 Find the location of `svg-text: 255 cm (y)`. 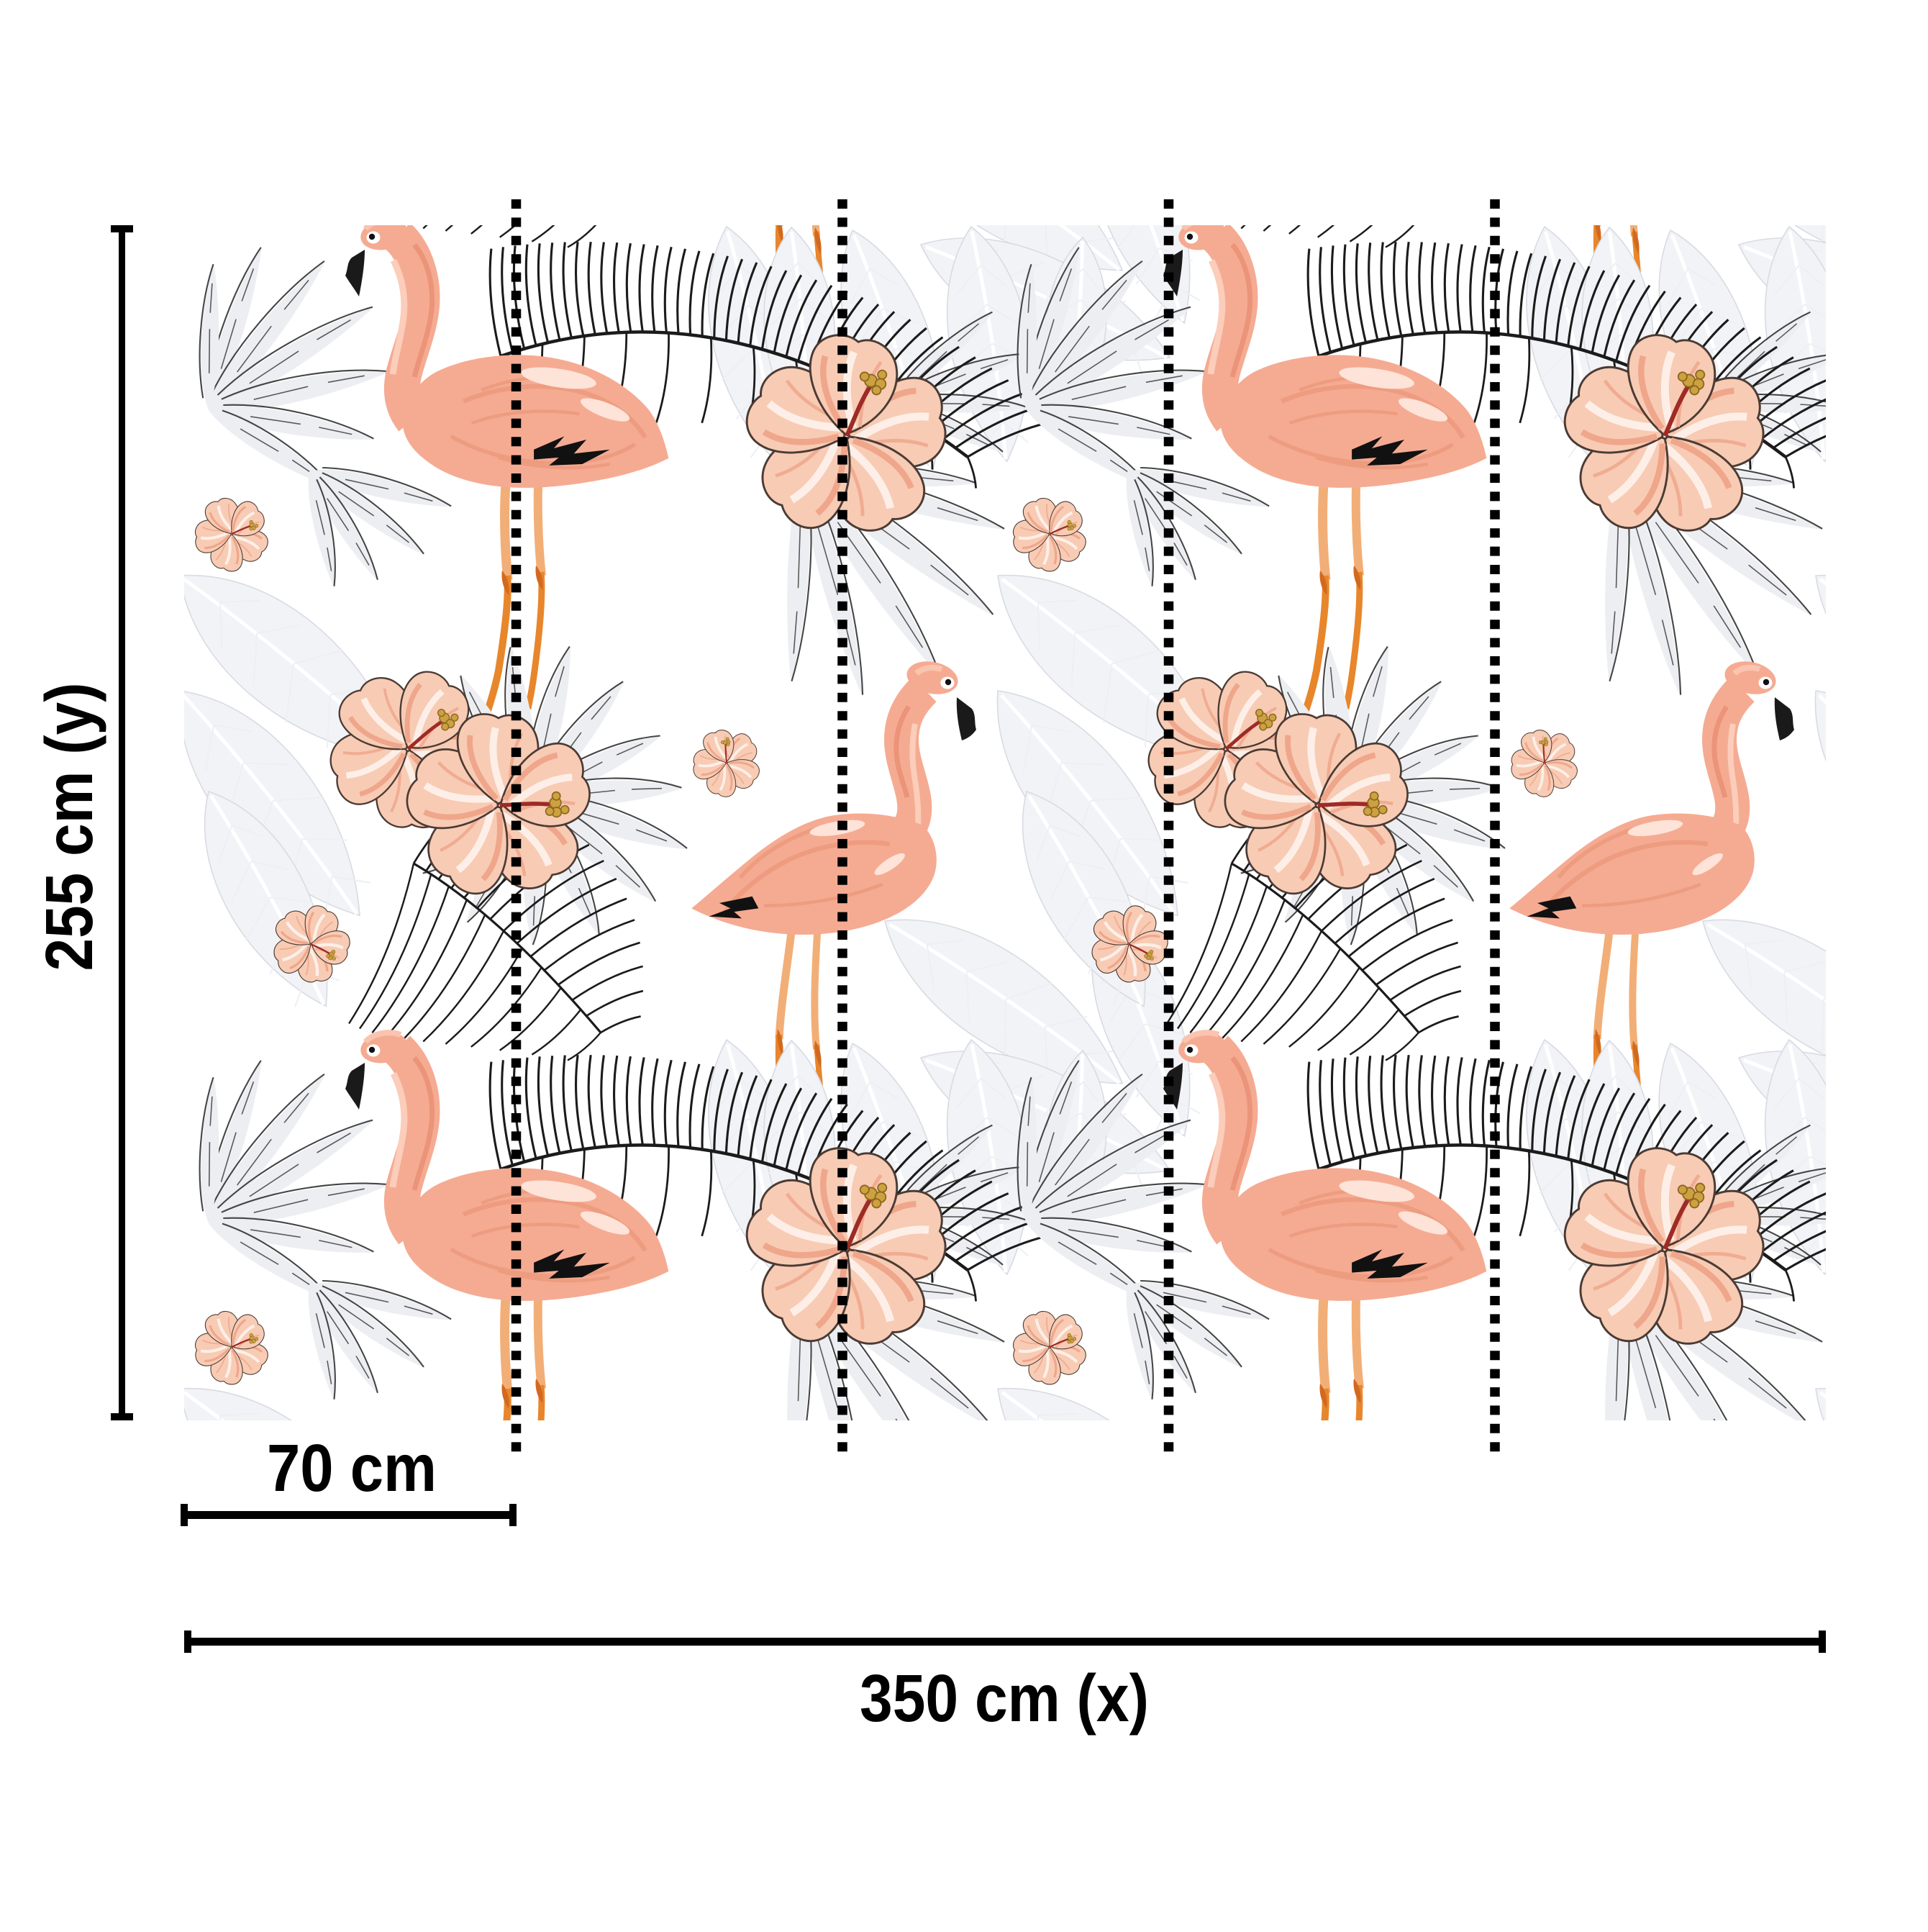

svg-text: 255 cm (y) is located at coordinates (69, 827).